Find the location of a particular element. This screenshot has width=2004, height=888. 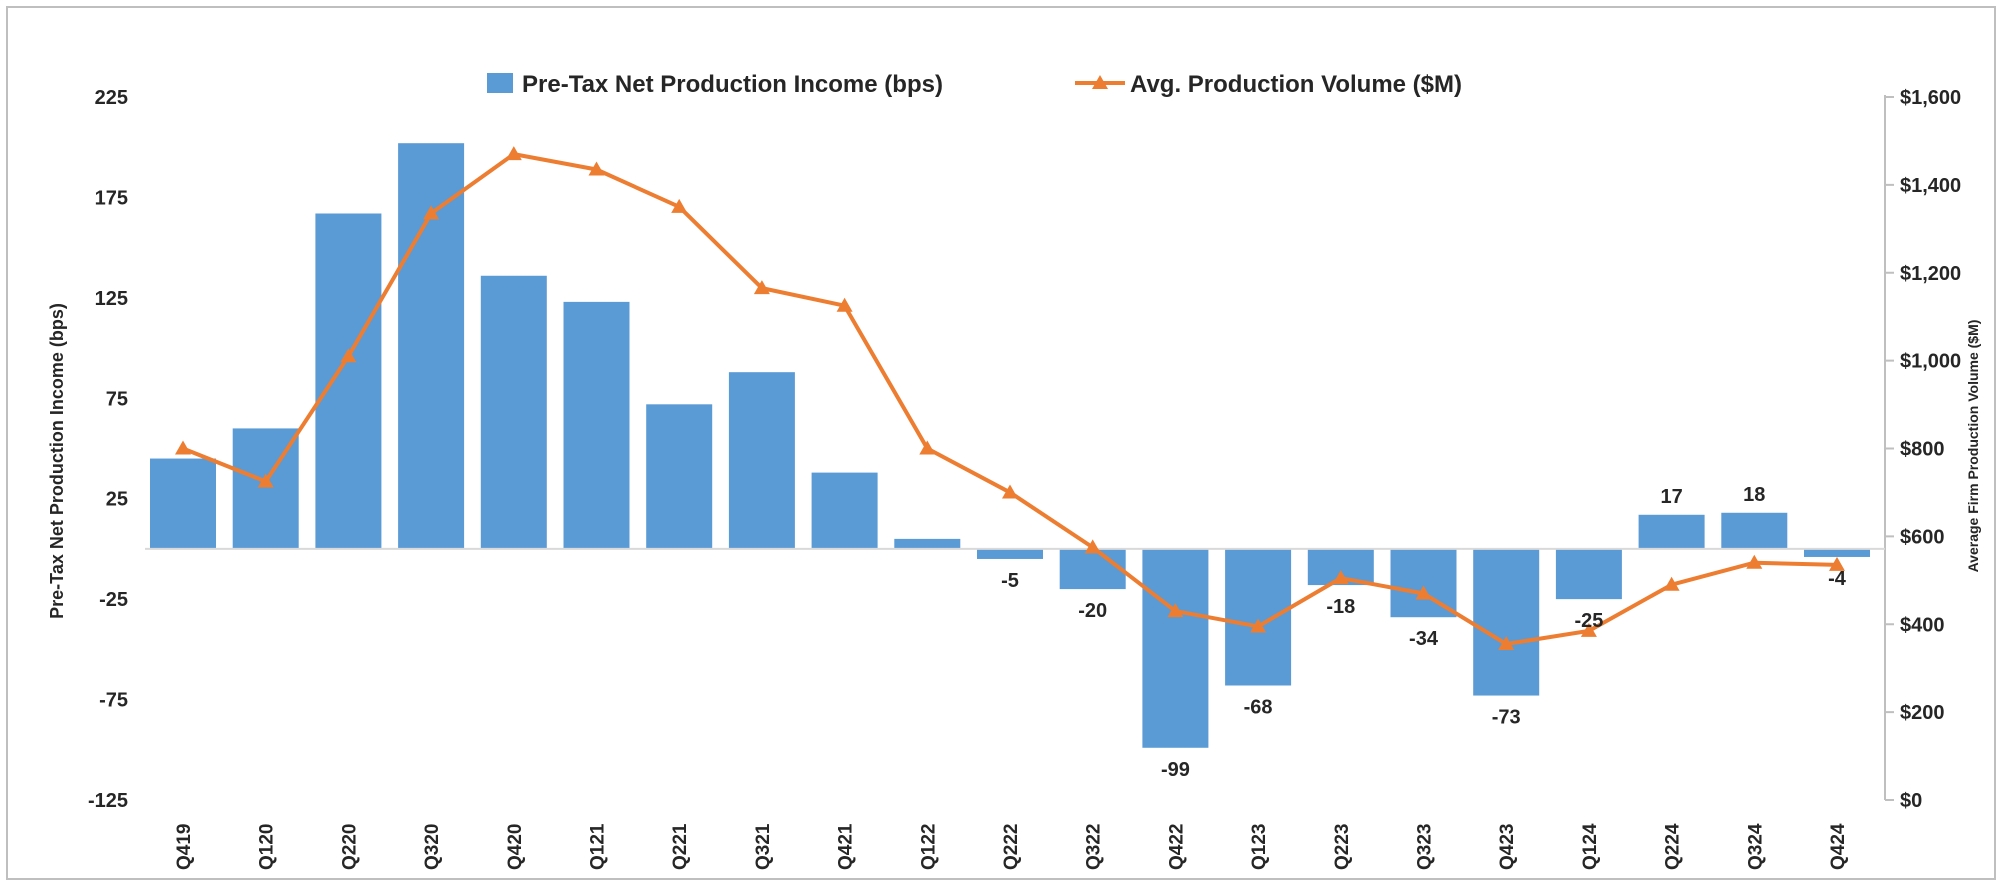

legend-label-line: Avg. Production Volume ($M) is located at coordinates (1296, 84).